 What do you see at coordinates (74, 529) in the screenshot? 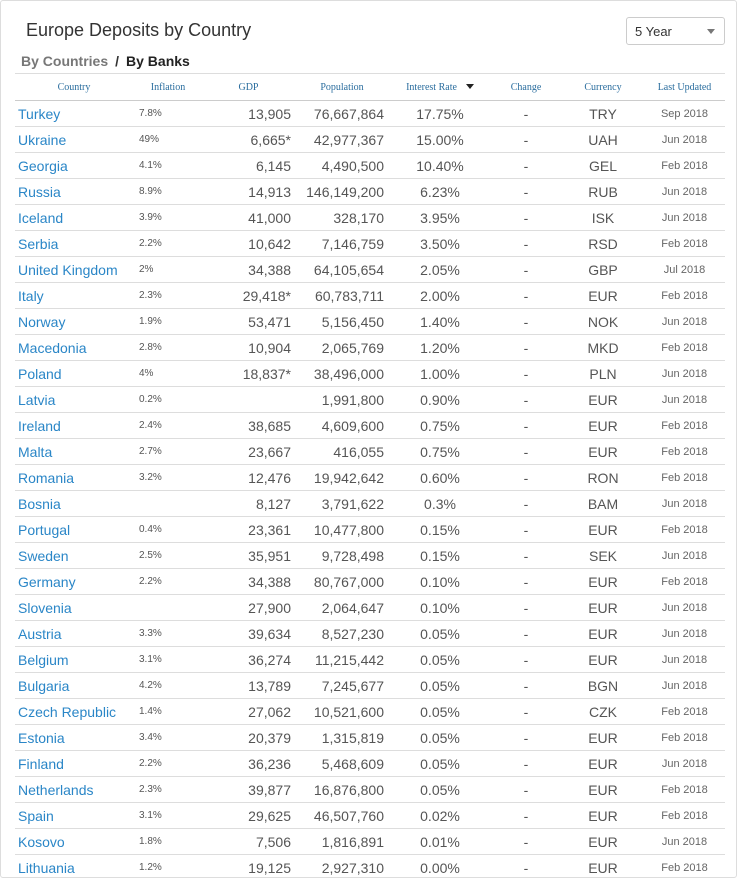
I see `country-link: Portugal` at bounding box center [74, 529].